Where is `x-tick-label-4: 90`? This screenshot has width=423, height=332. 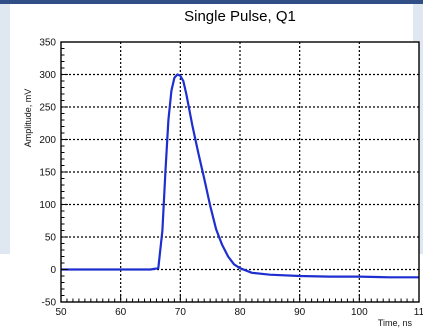 x-tick-label-4: 90 is located at coordinates (300, 312).